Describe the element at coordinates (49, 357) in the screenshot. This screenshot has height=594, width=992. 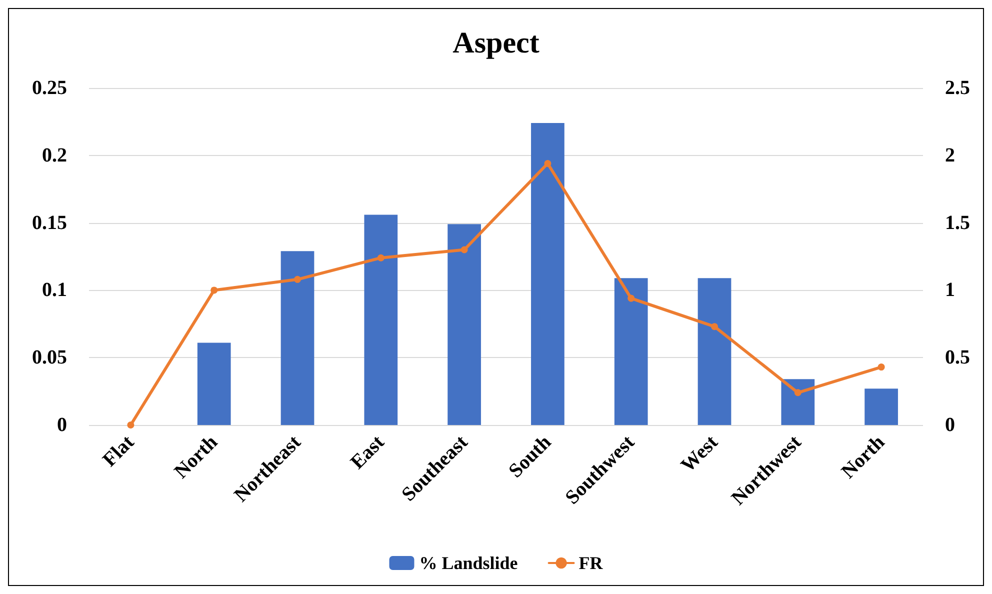
I see `y-tick-label: 0.05` at that location.